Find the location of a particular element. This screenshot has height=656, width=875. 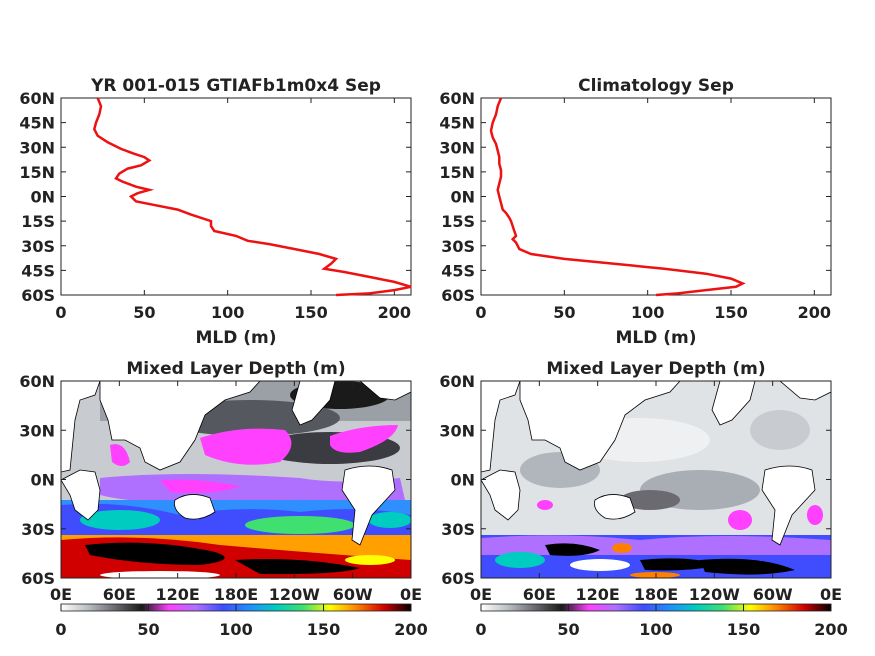

panel-title: YR 001-015 GTIAFb1m0x4 Sep is located at coordinates (235, 86).